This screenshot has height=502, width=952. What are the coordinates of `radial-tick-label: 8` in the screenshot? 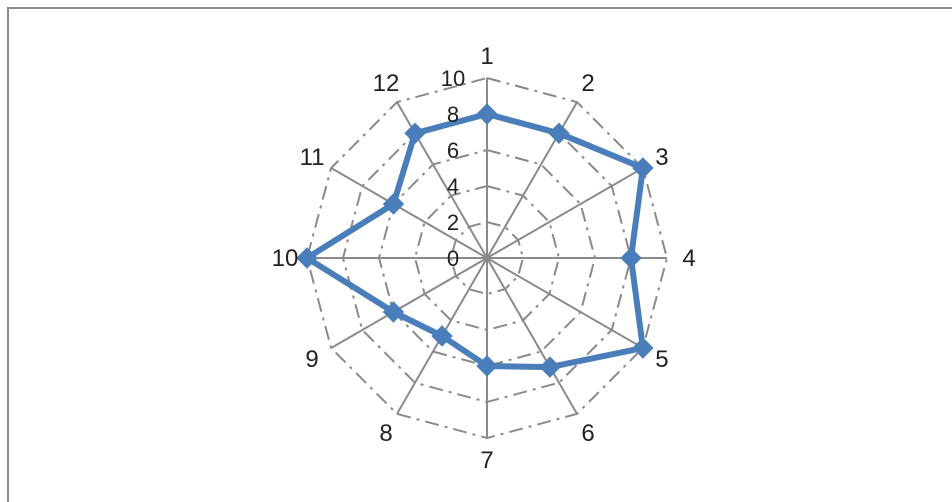 It's located at (453, 114).